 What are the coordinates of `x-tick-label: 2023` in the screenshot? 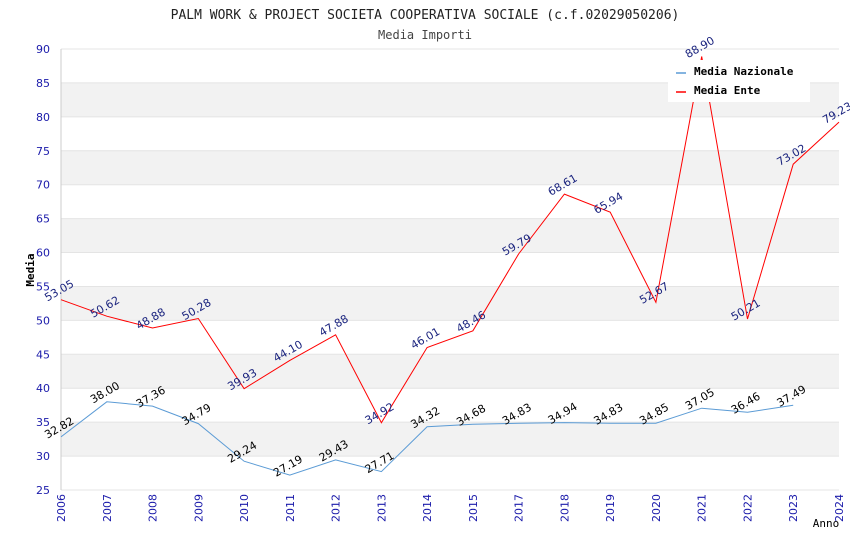 It's located at (793, 508).